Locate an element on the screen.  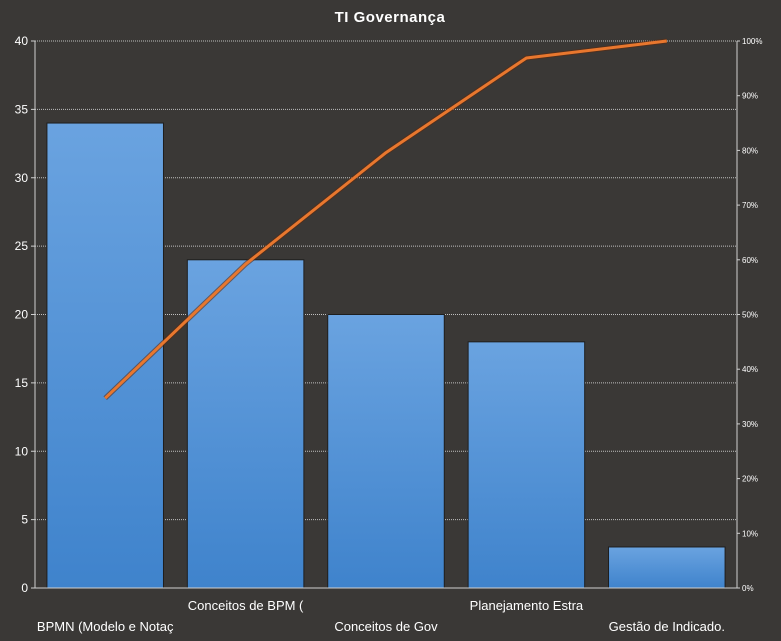
y2-tick-label: 10% is located at coordinates (750, 533).